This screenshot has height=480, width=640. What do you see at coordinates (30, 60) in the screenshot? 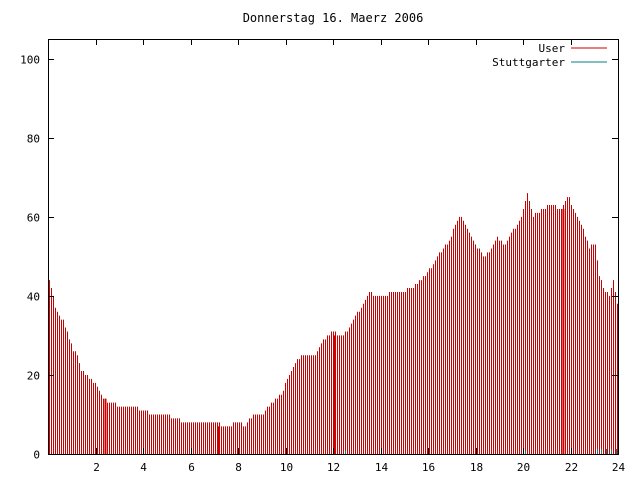
I see `y-tick-label: 100` at bounding box center [30, 60].